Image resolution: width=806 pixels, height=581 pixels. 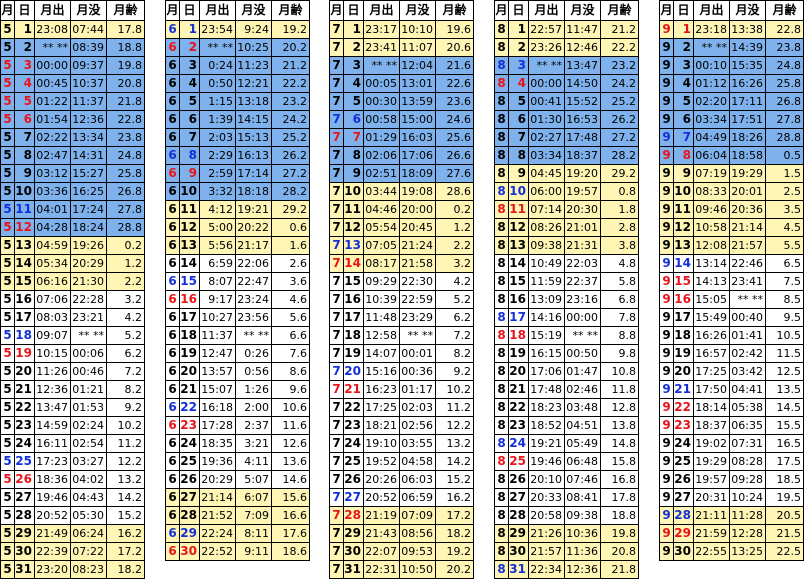 What do you see at coordinates (566, 209) in the screenshot?
I see `table-row: 8 11 07:14 20:30 1.8` at bounding box center [566, 209].